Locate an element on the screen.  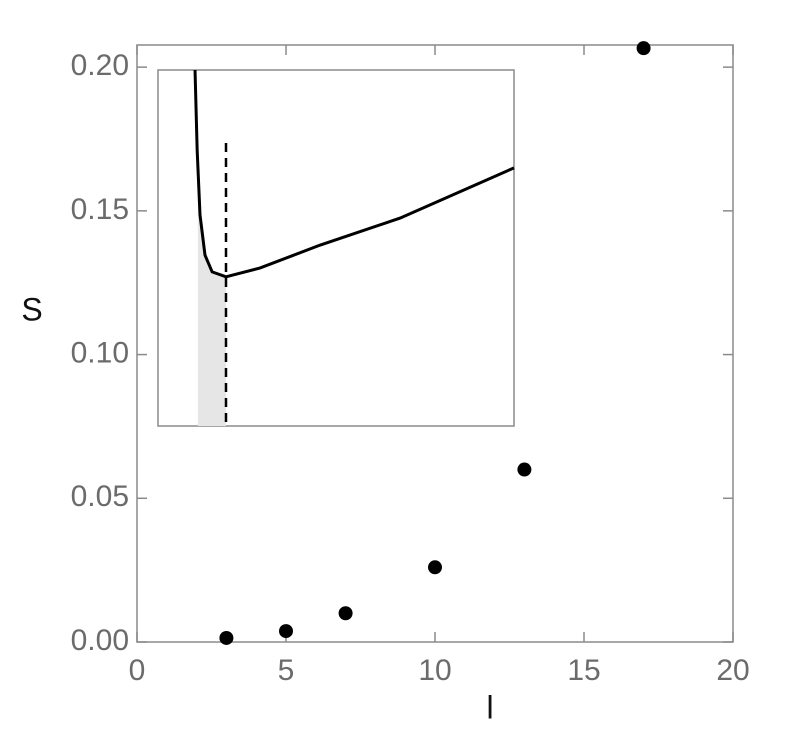
x-axis-label: l is located at coordinates (489, 707).